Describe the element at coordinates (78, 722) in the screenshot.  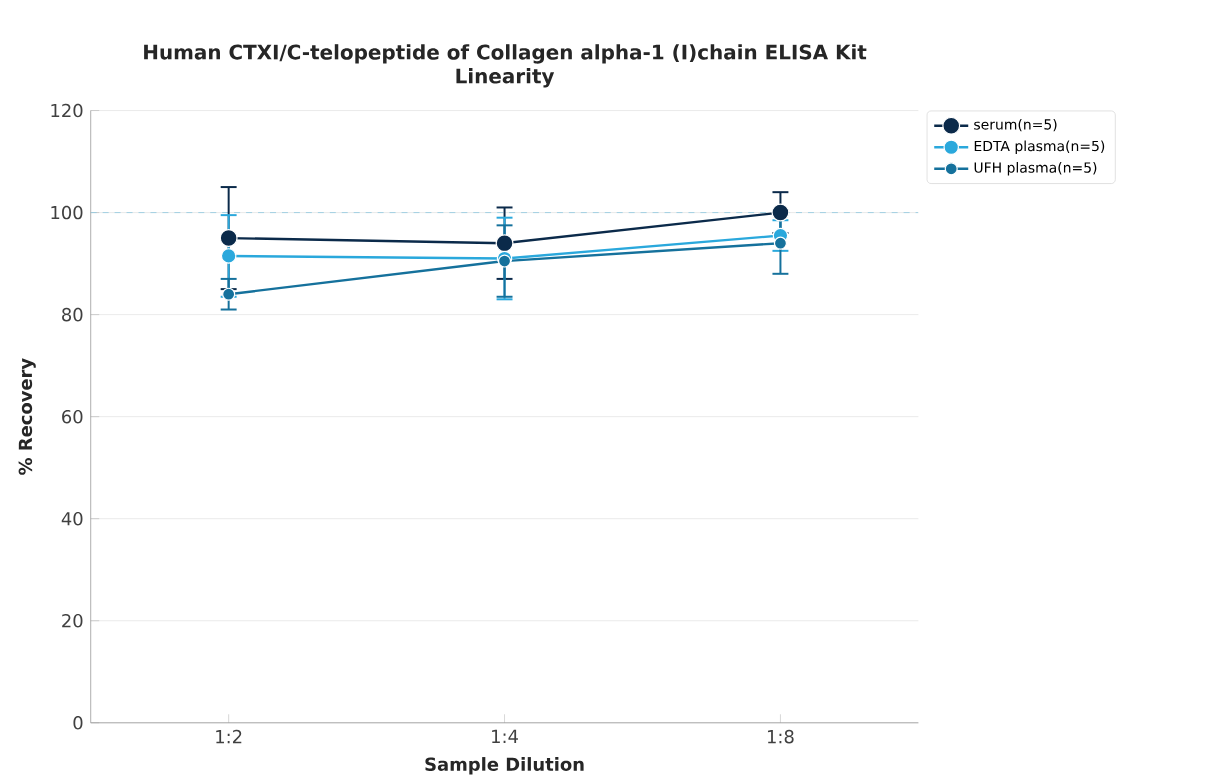
I see `y-tick-label: 0` at that location.